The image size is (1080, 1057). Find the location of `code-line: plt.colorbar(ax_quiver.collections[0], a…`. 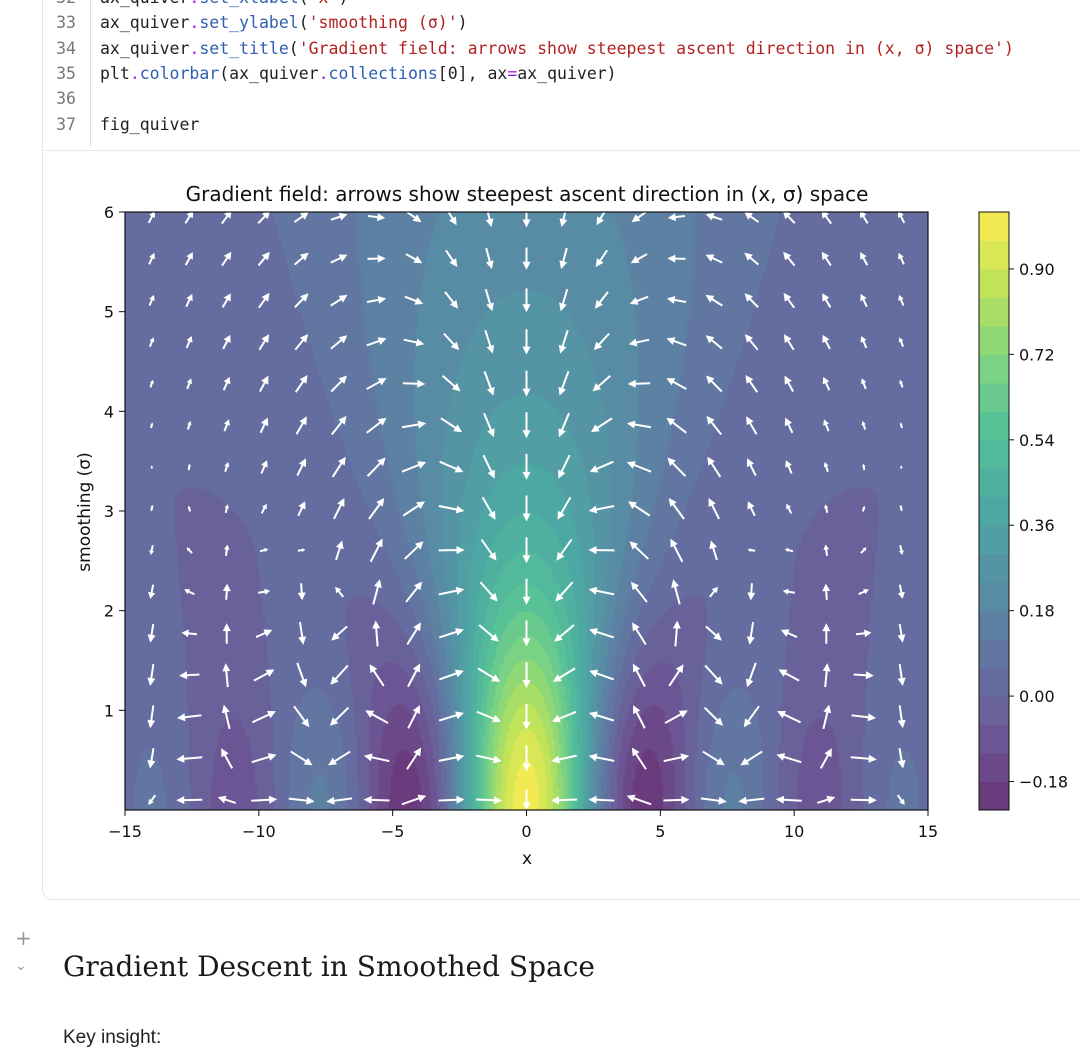

code-line: plt.colorbar(ax_quiver.collections[0], a… is located at coordinates (358, 73).